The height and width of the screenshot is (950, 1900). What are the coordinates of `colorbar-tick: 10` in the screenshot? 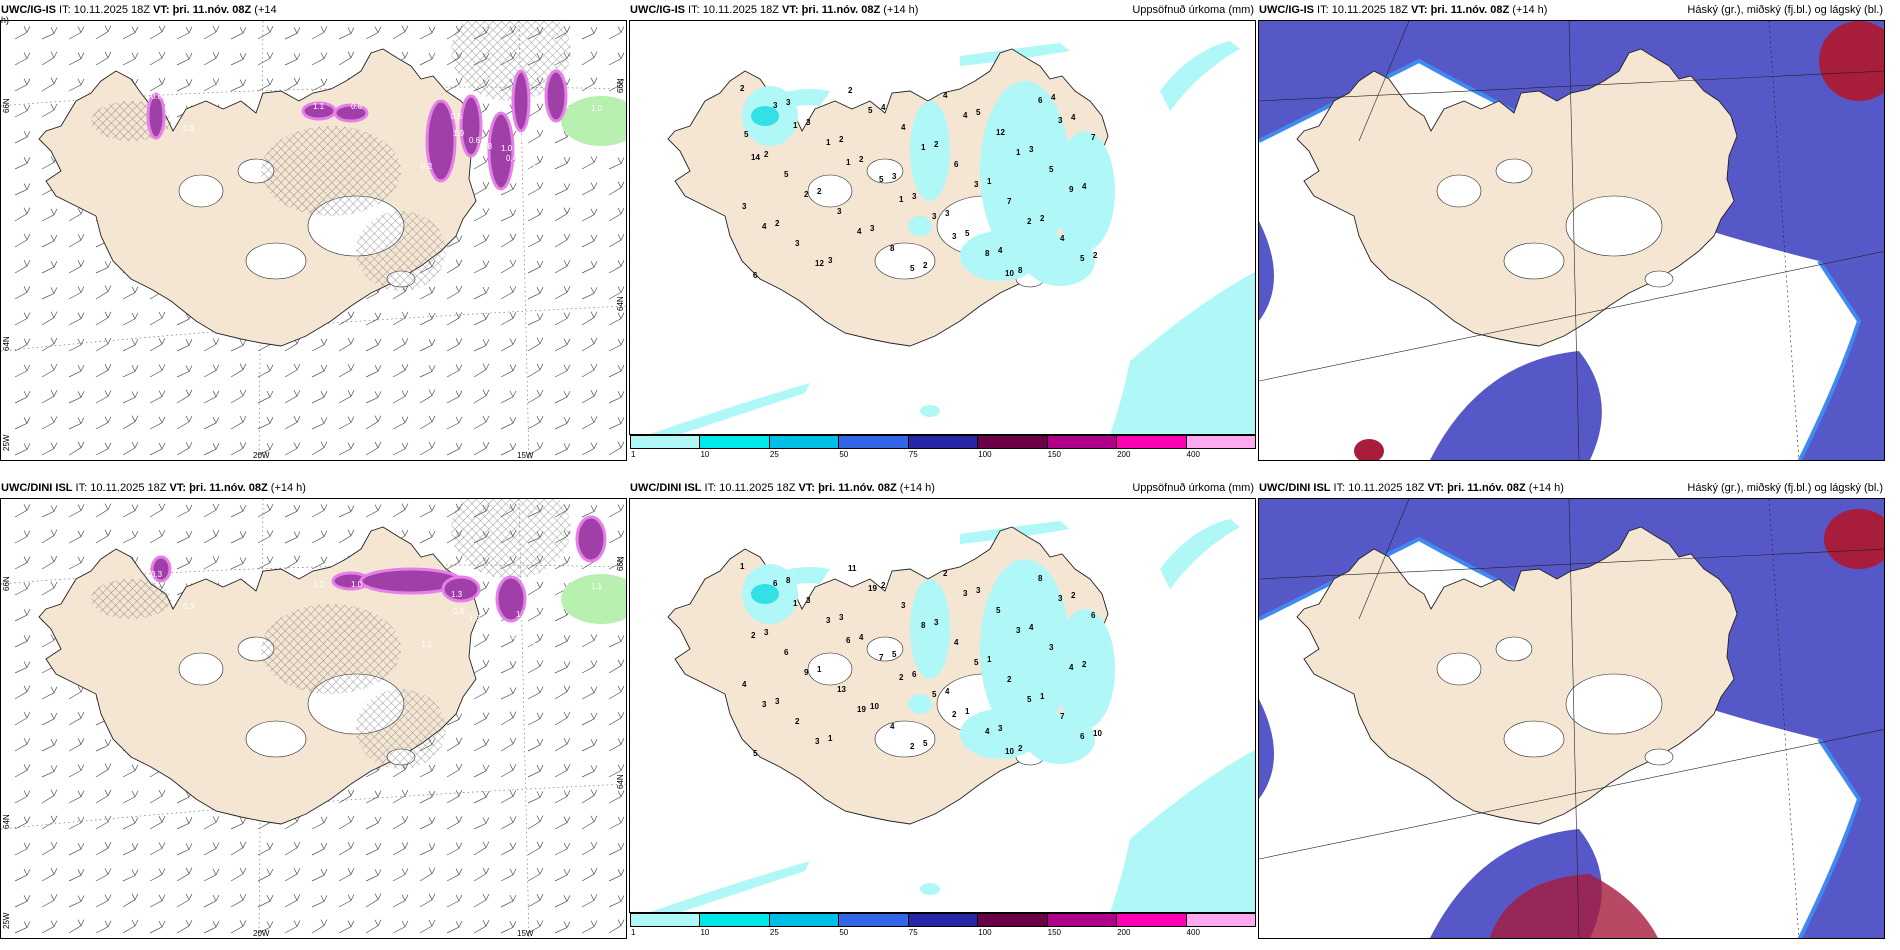 It's located at (705, 454).